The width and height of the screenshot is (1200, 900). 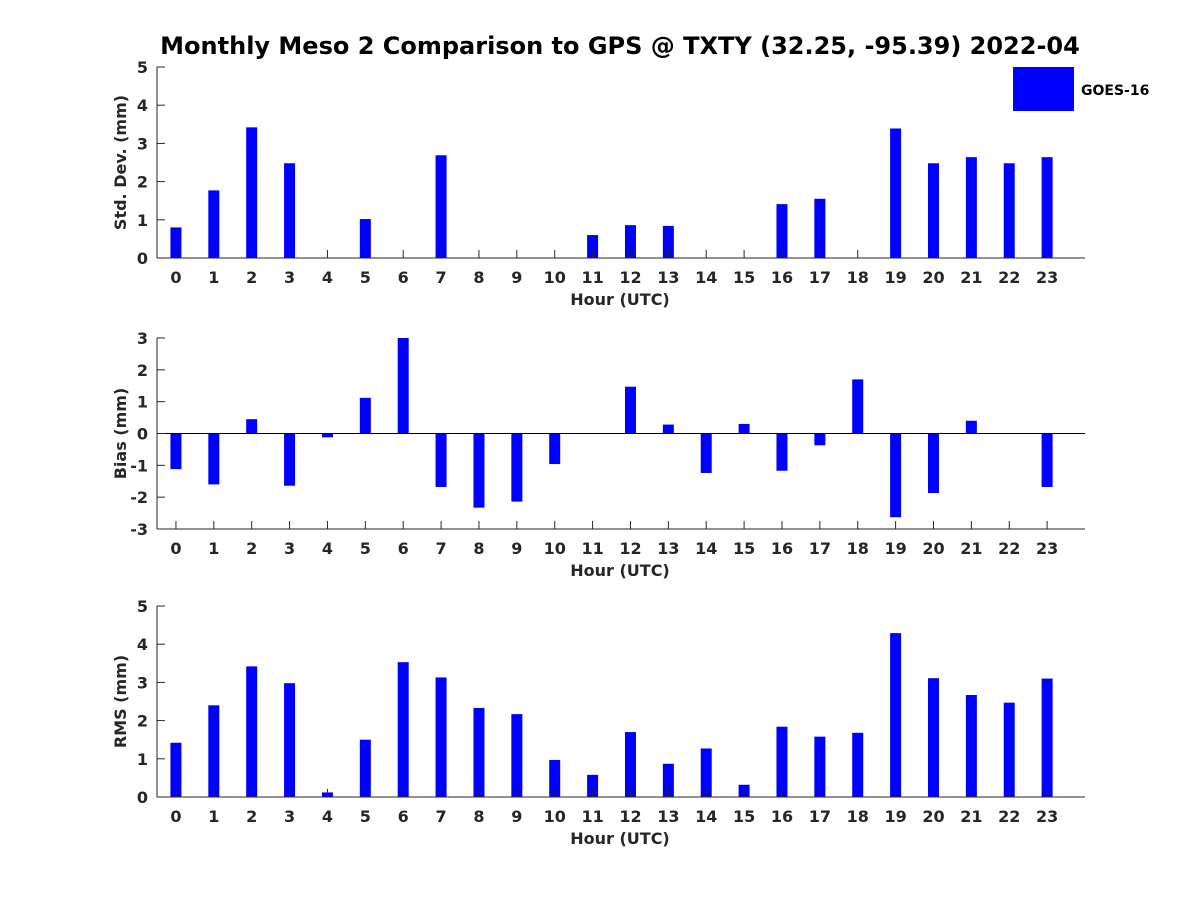 I want to click on x-tick-label-bias: 20, so click(x=933, y=548).